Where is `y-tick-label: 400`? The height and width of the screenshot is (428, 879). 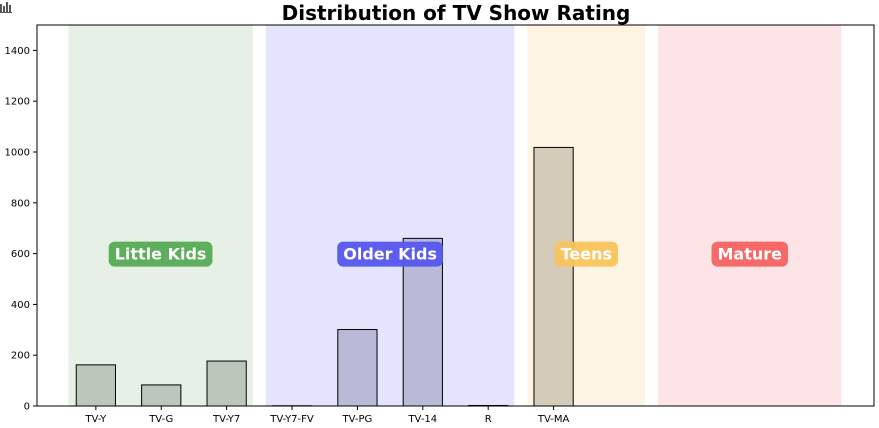
y-tick-label: 400 is located at coordinates (20, 305).